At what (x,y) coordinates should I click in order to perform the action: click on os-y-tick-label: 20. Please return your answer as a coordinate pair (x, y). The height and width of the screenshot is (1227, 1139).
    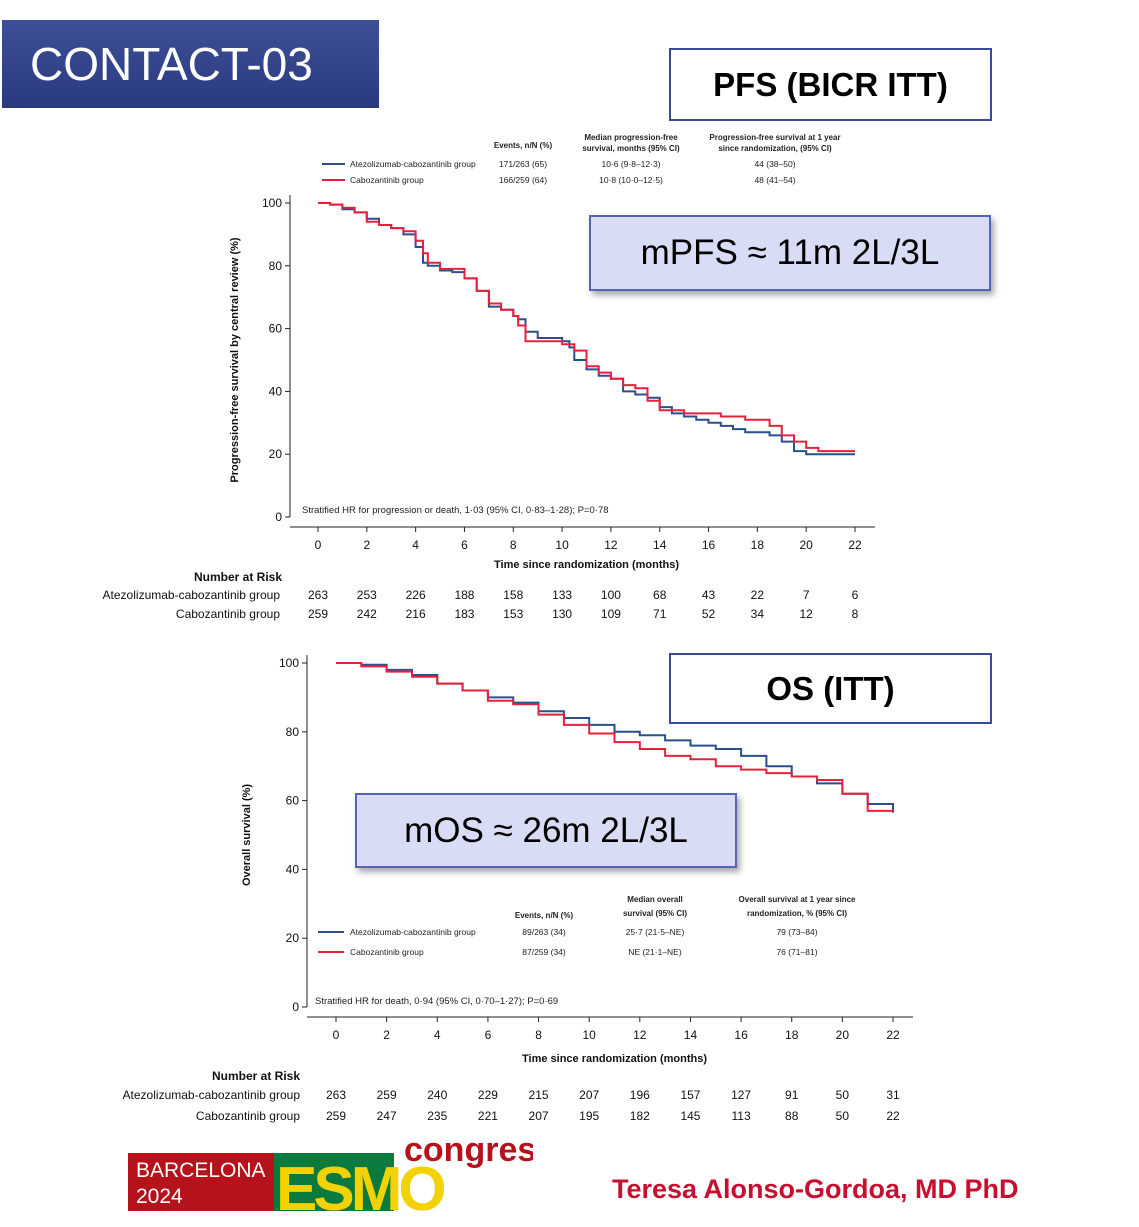
    Looking at the image, I should click on (293, 938).